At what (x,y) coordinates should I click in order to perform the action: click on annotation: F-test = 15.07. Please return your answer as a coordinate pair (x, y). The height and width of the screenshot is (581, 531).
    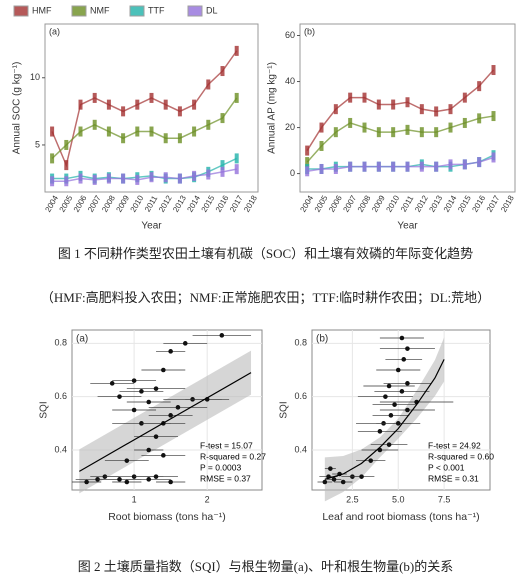
    Looking at the image, I should click on (226, 445).